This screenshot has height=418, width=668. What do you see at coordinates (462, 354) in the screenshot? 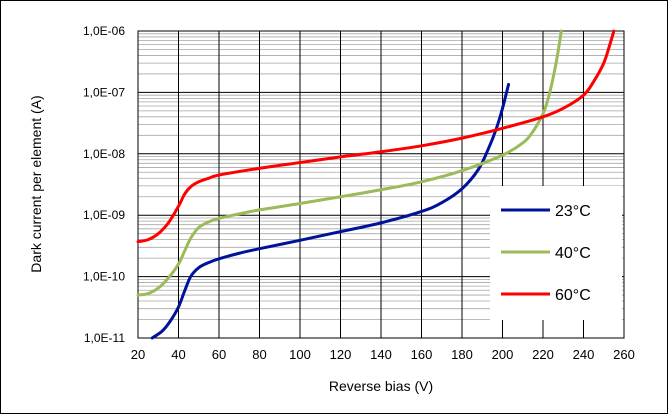
I see `x-tick-label: 180` at bounding box center [462, 354].